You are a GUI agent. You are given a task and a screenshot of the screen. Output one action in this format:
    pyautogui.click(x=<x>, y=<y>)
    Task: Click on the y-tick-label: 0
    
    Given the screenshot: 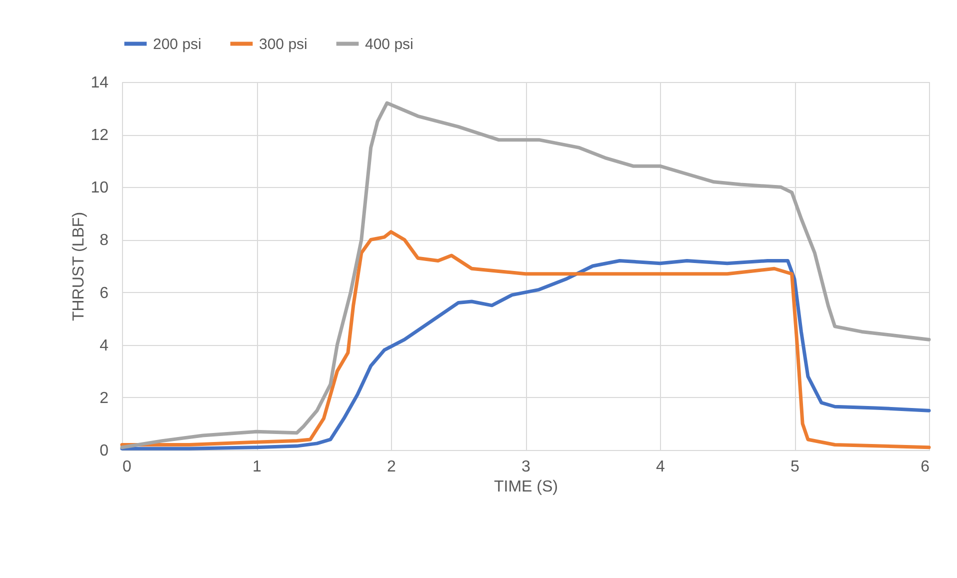 What is the action you would take?
    pyautogui.click(x=104, y=451)
    